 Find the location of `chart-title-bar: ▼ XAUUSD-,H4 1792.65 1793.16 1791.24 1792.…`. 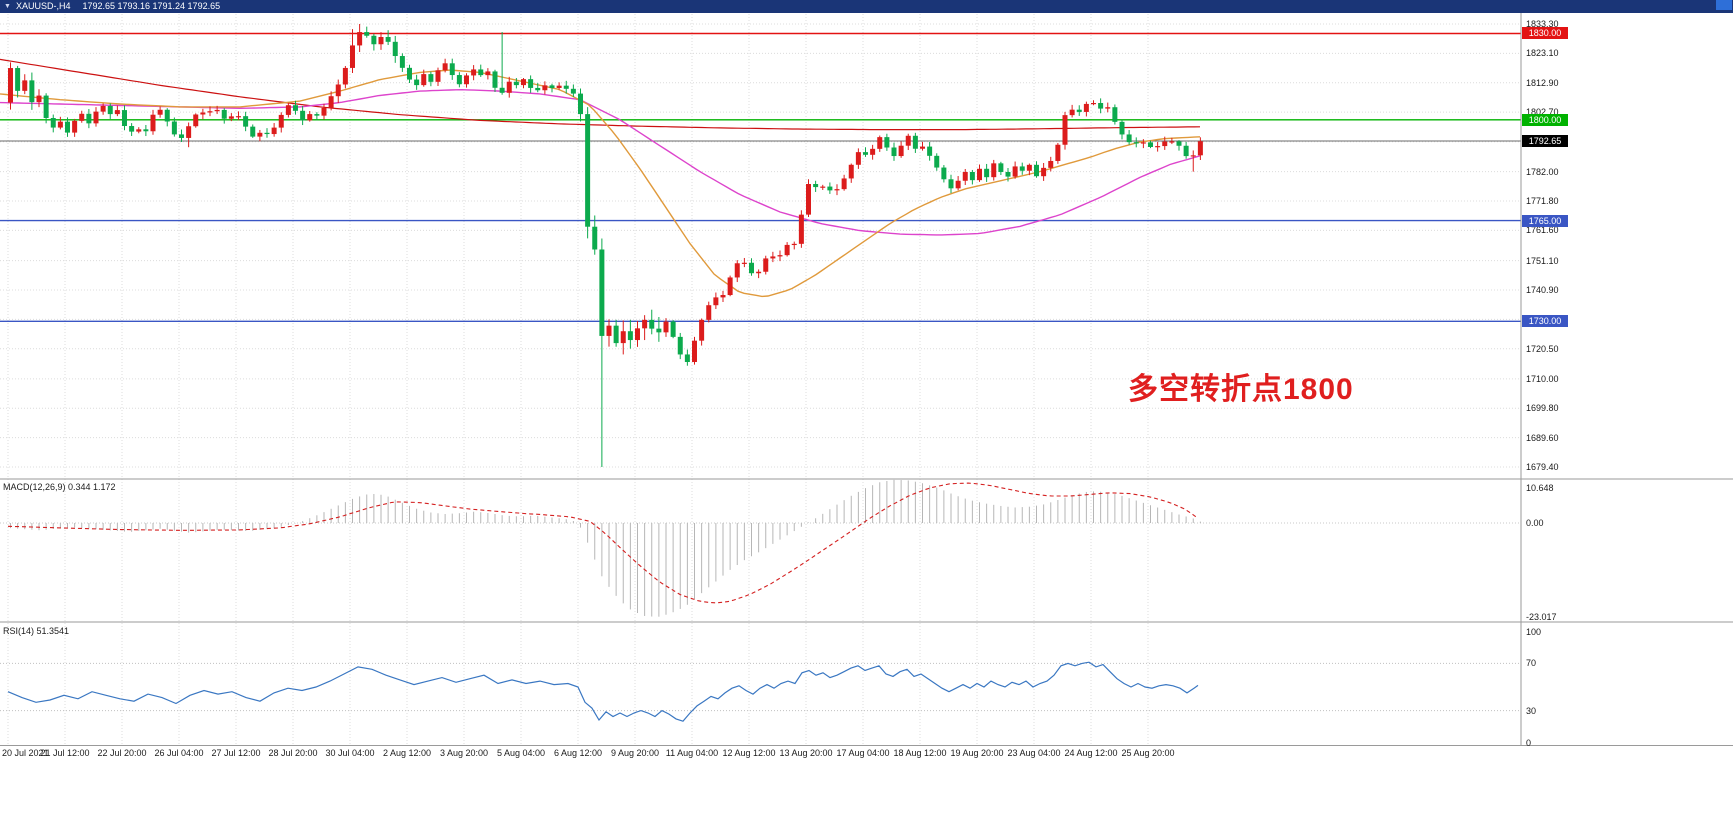

chart-title-bar: ▼ XAUUSD-,H4 1792.65 1793.16 1791.24 1792.… is located at coordinates (866, 6).